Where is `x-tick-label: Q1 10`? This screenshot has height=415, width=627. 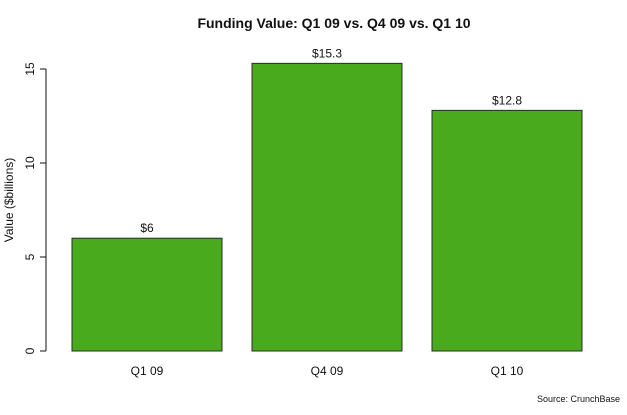
x-tick-label: Q1 10 is located at coordinates (507, 371).